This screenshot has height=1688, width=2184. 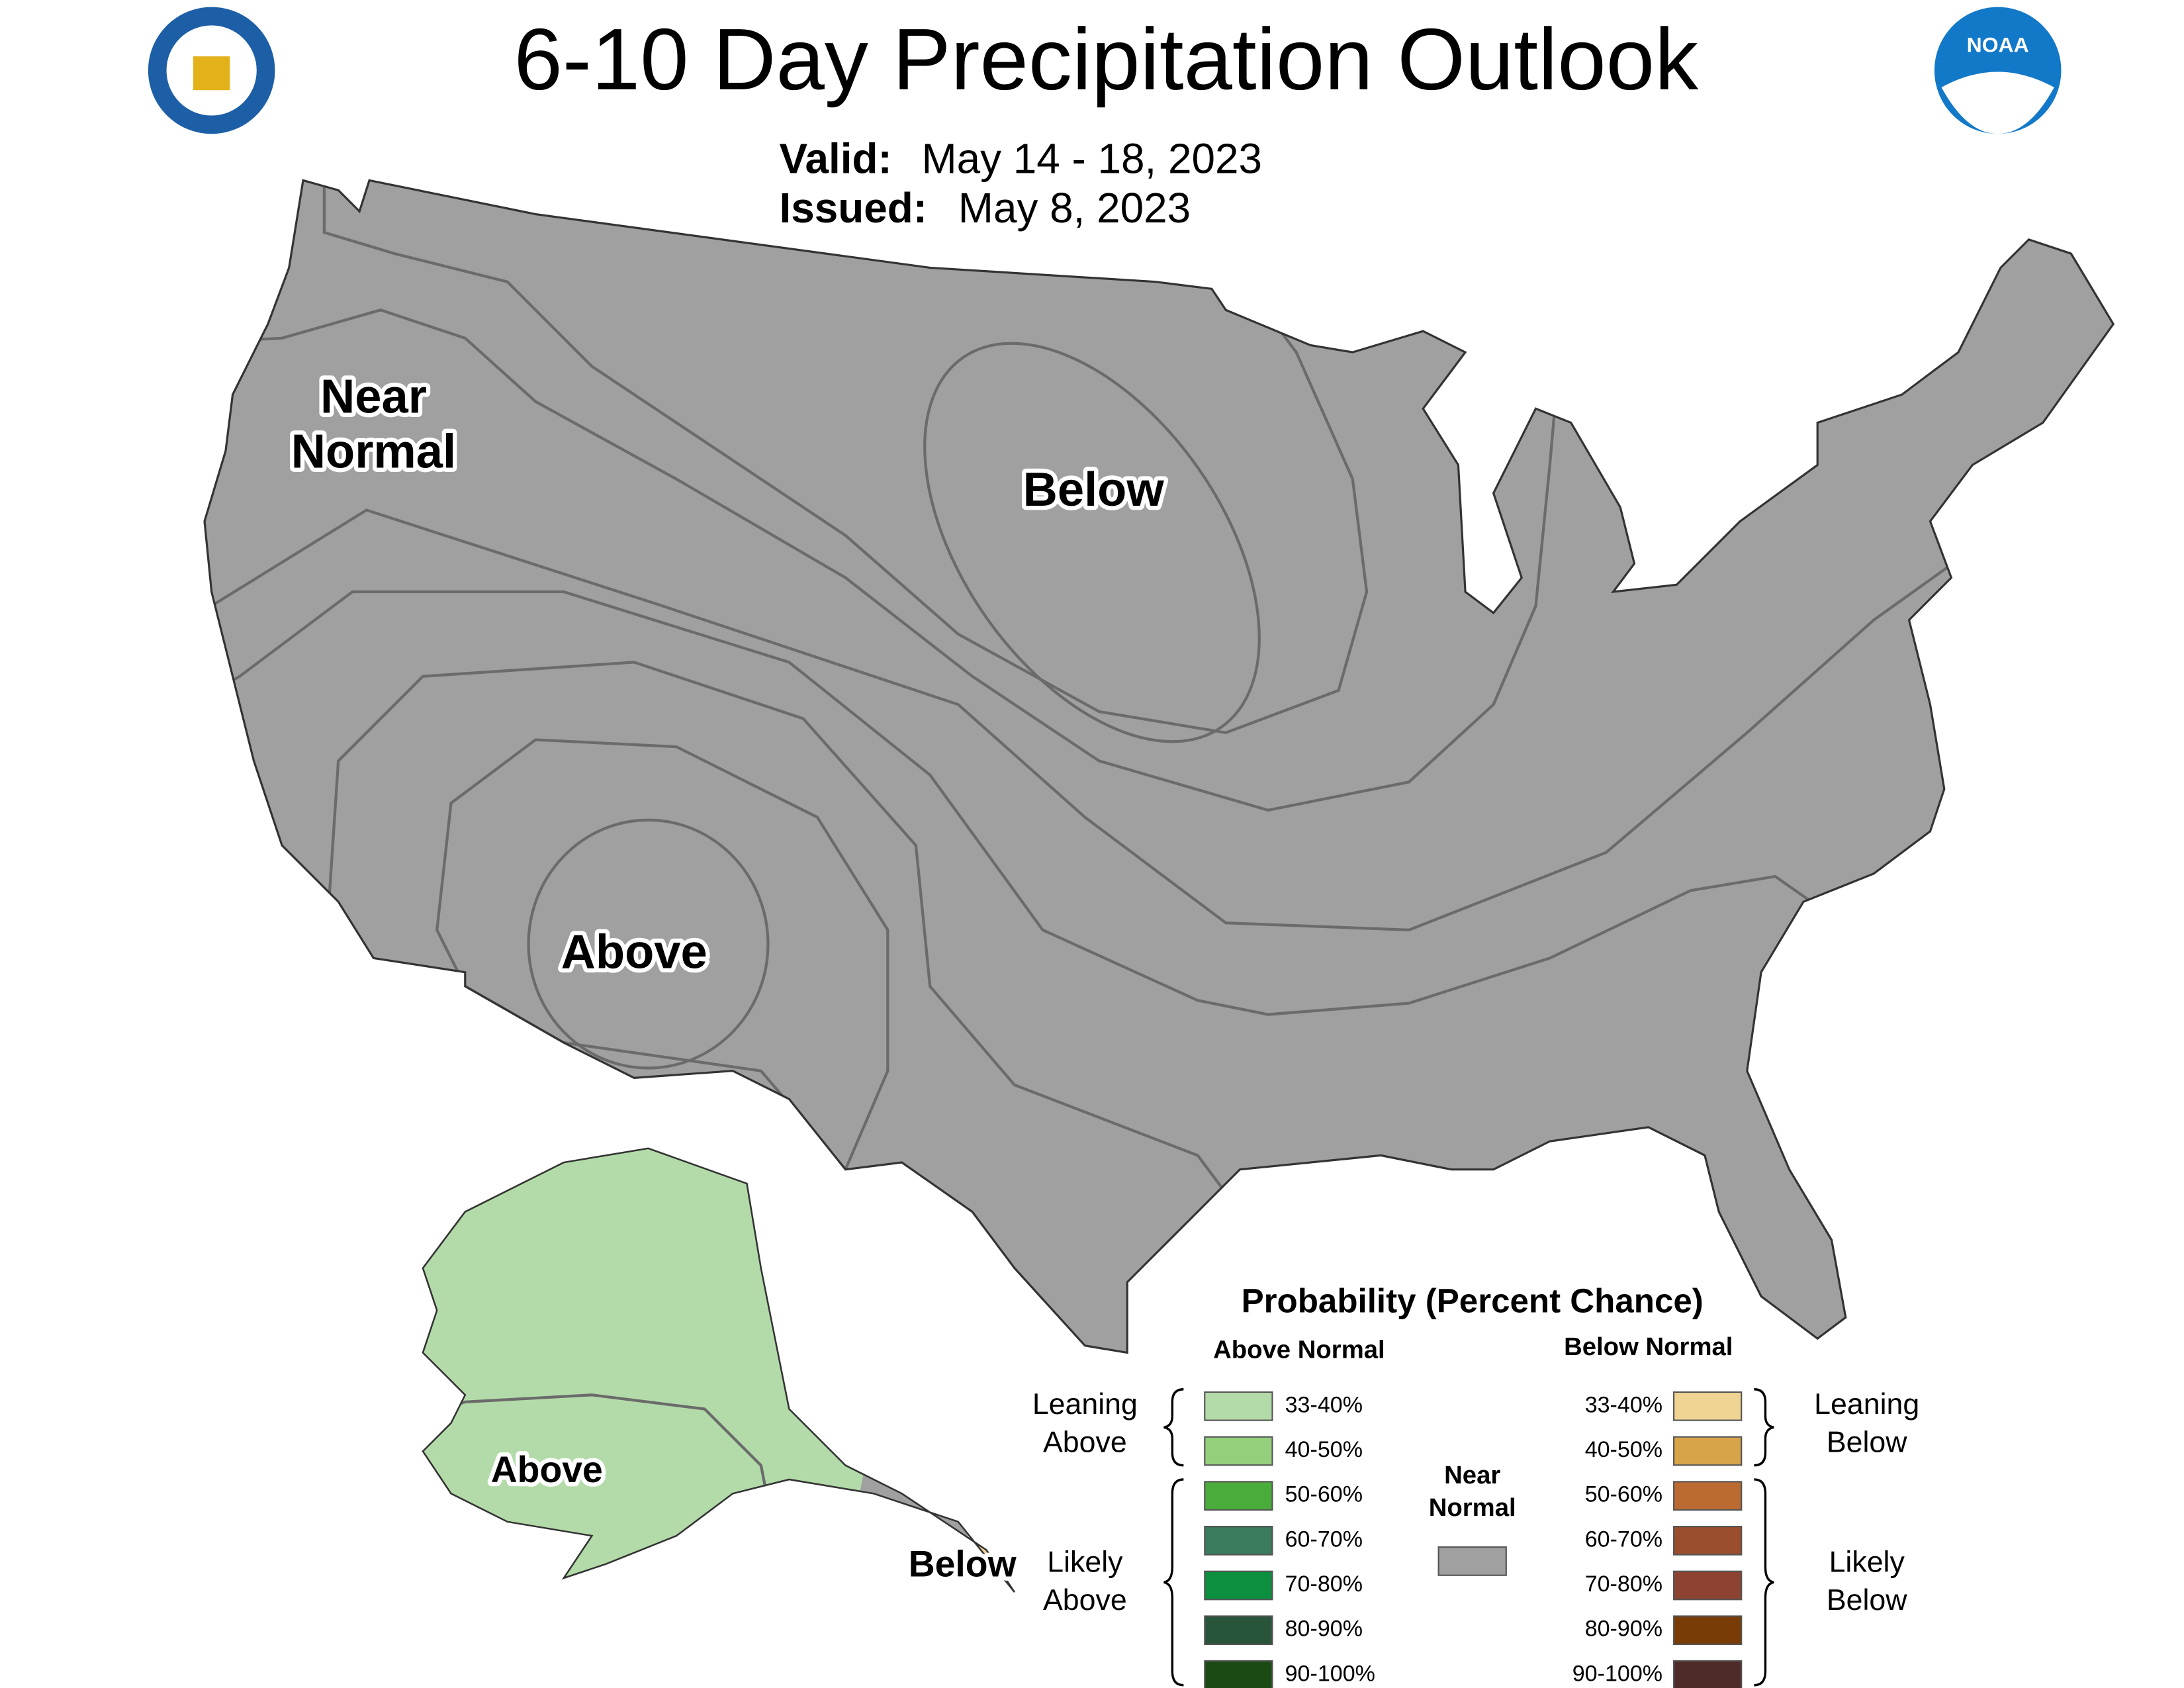 What do you see at coordinates (1997, 102) in the screenshot?
I see `noaa-wave` at bounding box center [1997, 102].